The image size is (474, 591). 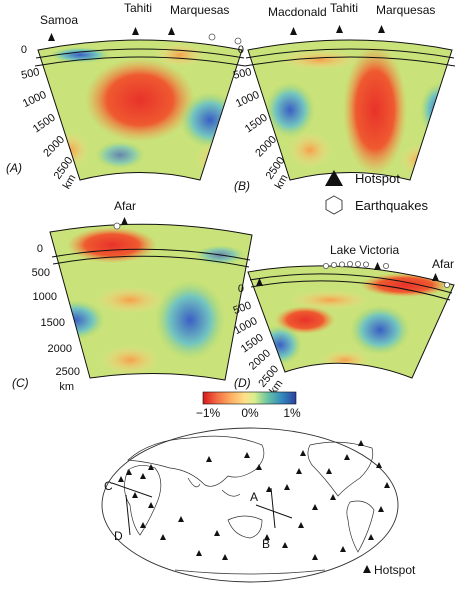 What do you see at coordinates (254, 497) in the screenshot?
I see `section-label-a: A` at bounding box center [254, 497].